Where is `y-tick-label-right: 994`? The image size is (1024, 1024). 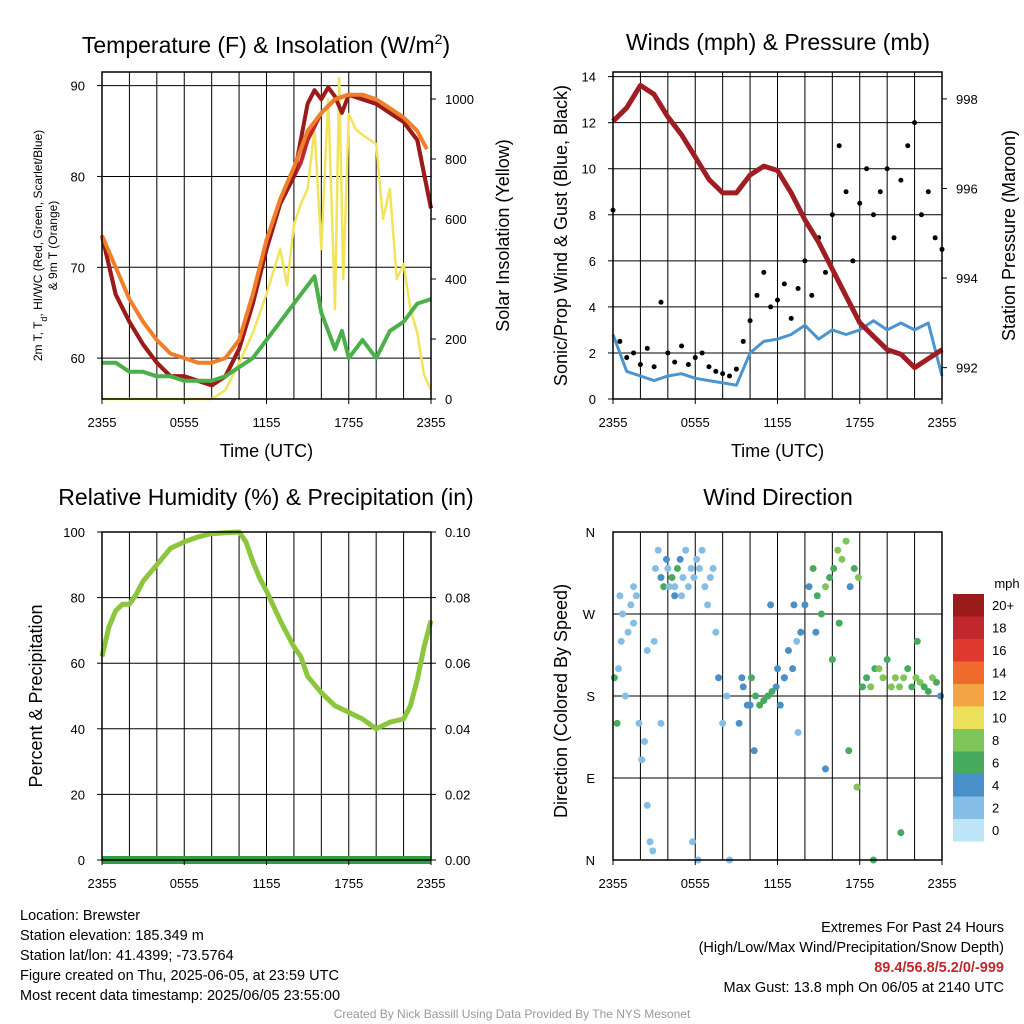 y-tick-label-right: 994 is located at coordinates (967, 278).